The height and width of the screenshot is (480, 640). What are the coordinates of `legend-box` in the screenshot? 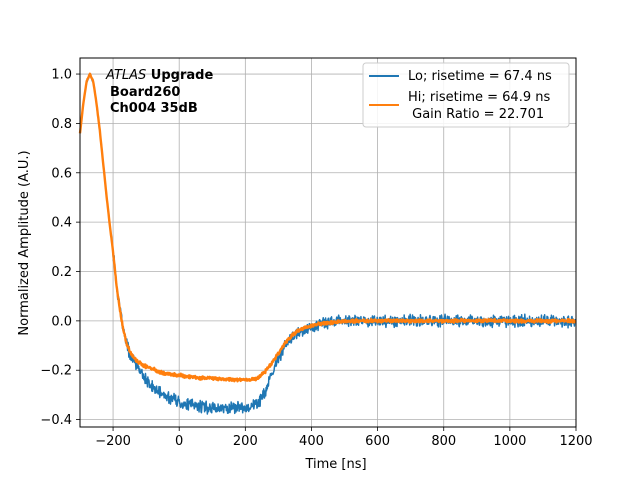 It's located at (466, 95).